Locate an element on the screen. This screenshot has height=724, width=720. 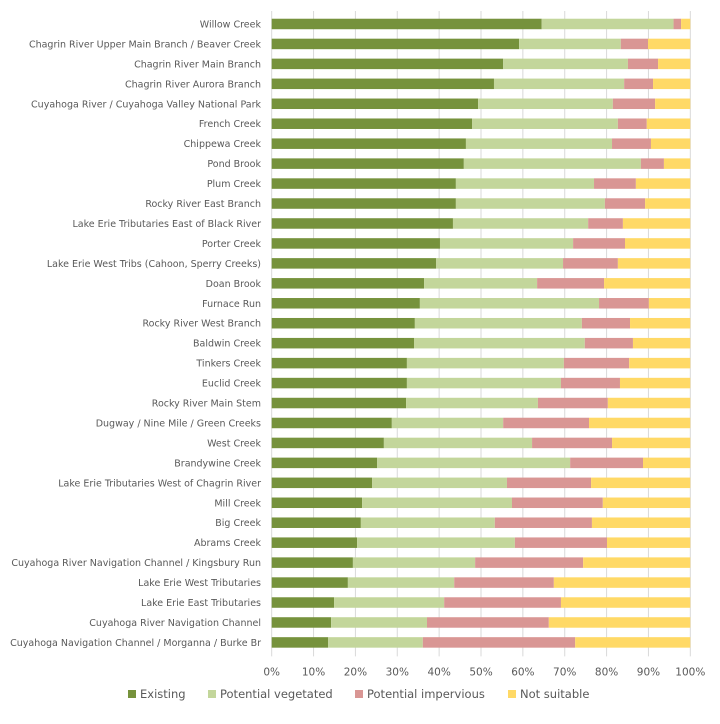
category-label: Pond Brook is located at coordinates (234, 164).